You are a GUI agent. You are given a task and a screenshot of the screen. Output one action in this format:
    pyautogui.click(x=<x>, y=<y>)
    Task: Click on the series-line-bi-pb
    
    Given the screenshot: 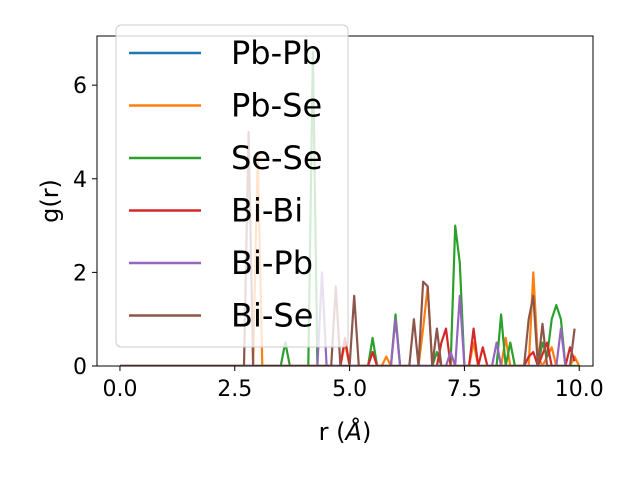 What is the action you would take?
    pyautogui.click(x=343, y=318)
    